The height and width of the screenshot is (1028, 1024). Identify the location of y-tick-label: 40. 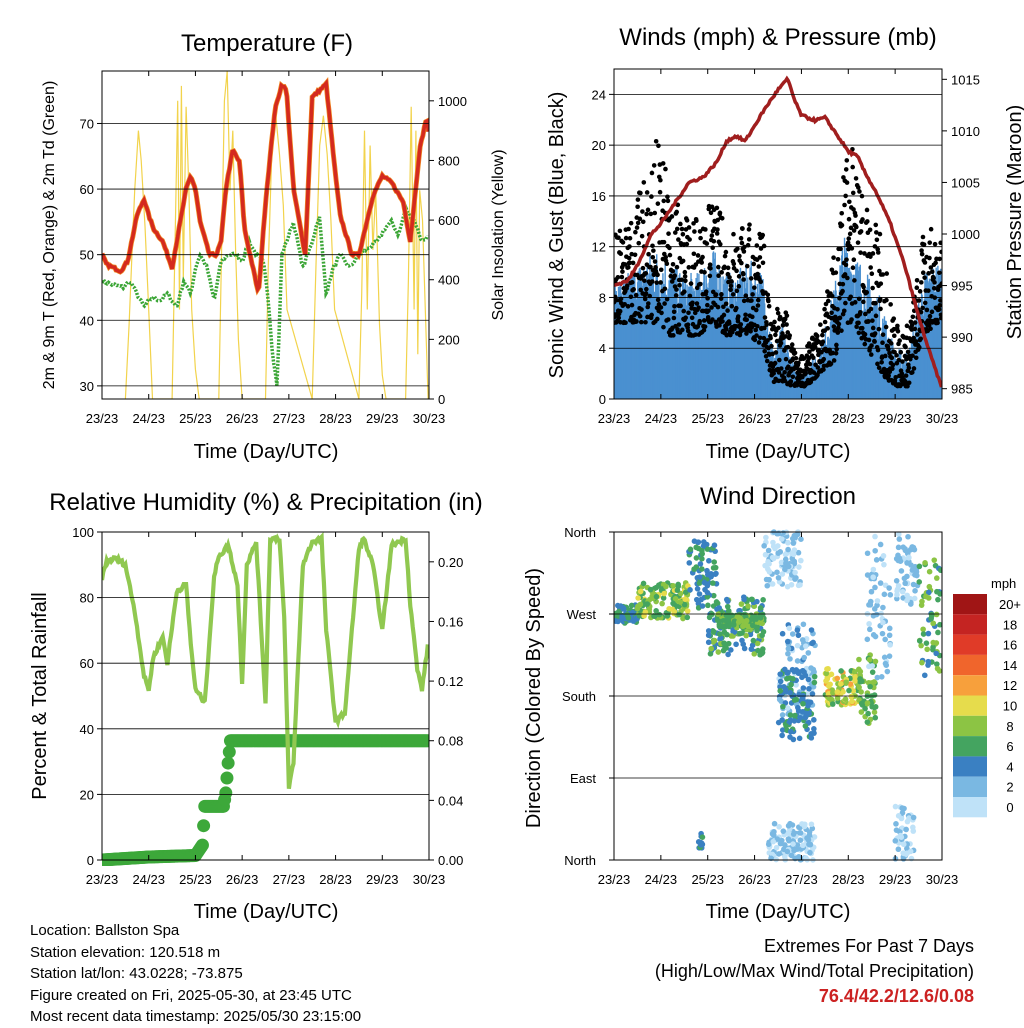
(87, 729).